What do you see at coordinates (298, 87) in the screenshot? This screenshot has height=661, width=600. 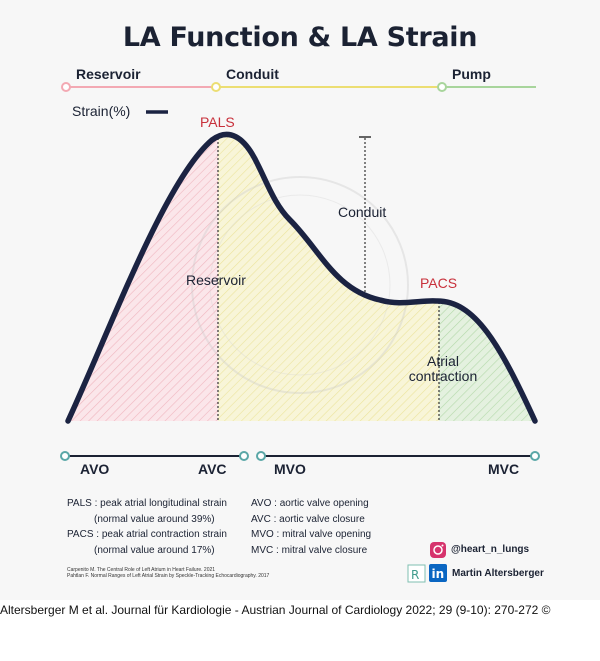 I see `phase-bar` at bounding box center [298, 87].